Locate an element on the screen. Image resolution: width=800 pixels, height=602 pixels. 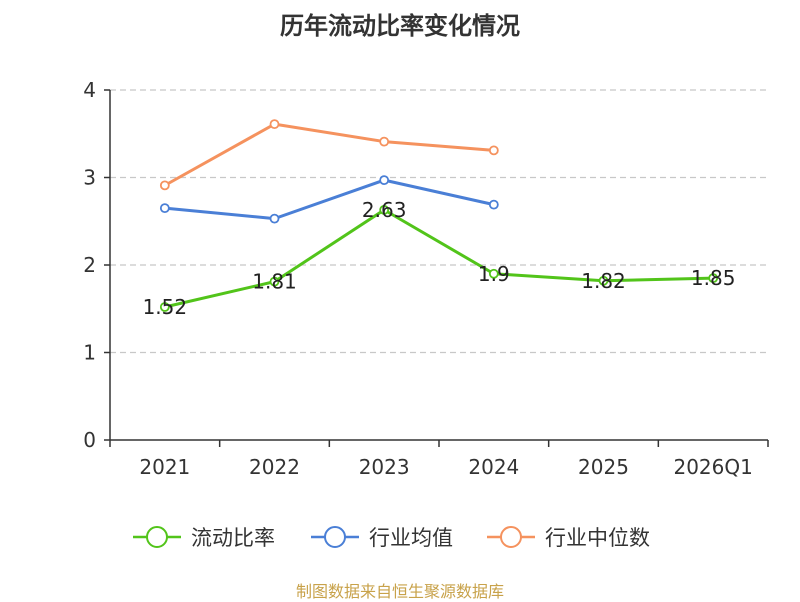
source-footer: 制图数据来自恒生聚源数据库 is located at coordinates (399, 591).